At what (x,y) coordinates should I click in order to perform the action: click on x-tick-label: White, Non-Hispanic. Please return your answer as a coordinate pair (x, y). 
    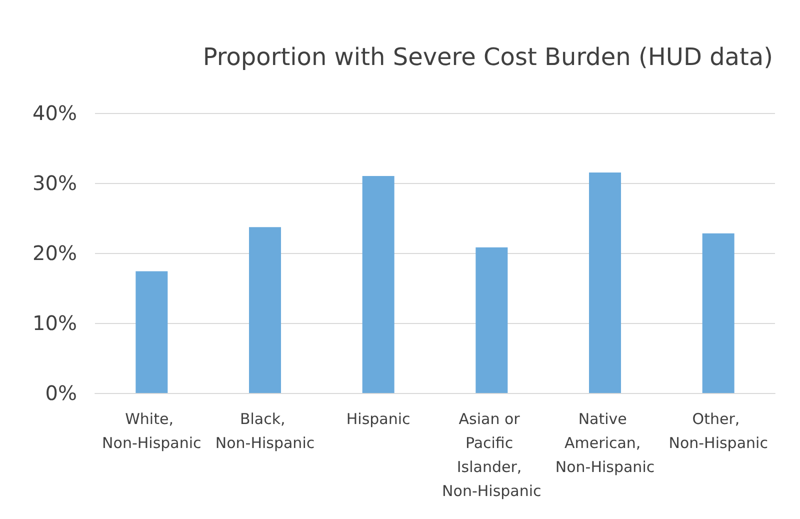
    Looking at the image, I should click on (152, 431).